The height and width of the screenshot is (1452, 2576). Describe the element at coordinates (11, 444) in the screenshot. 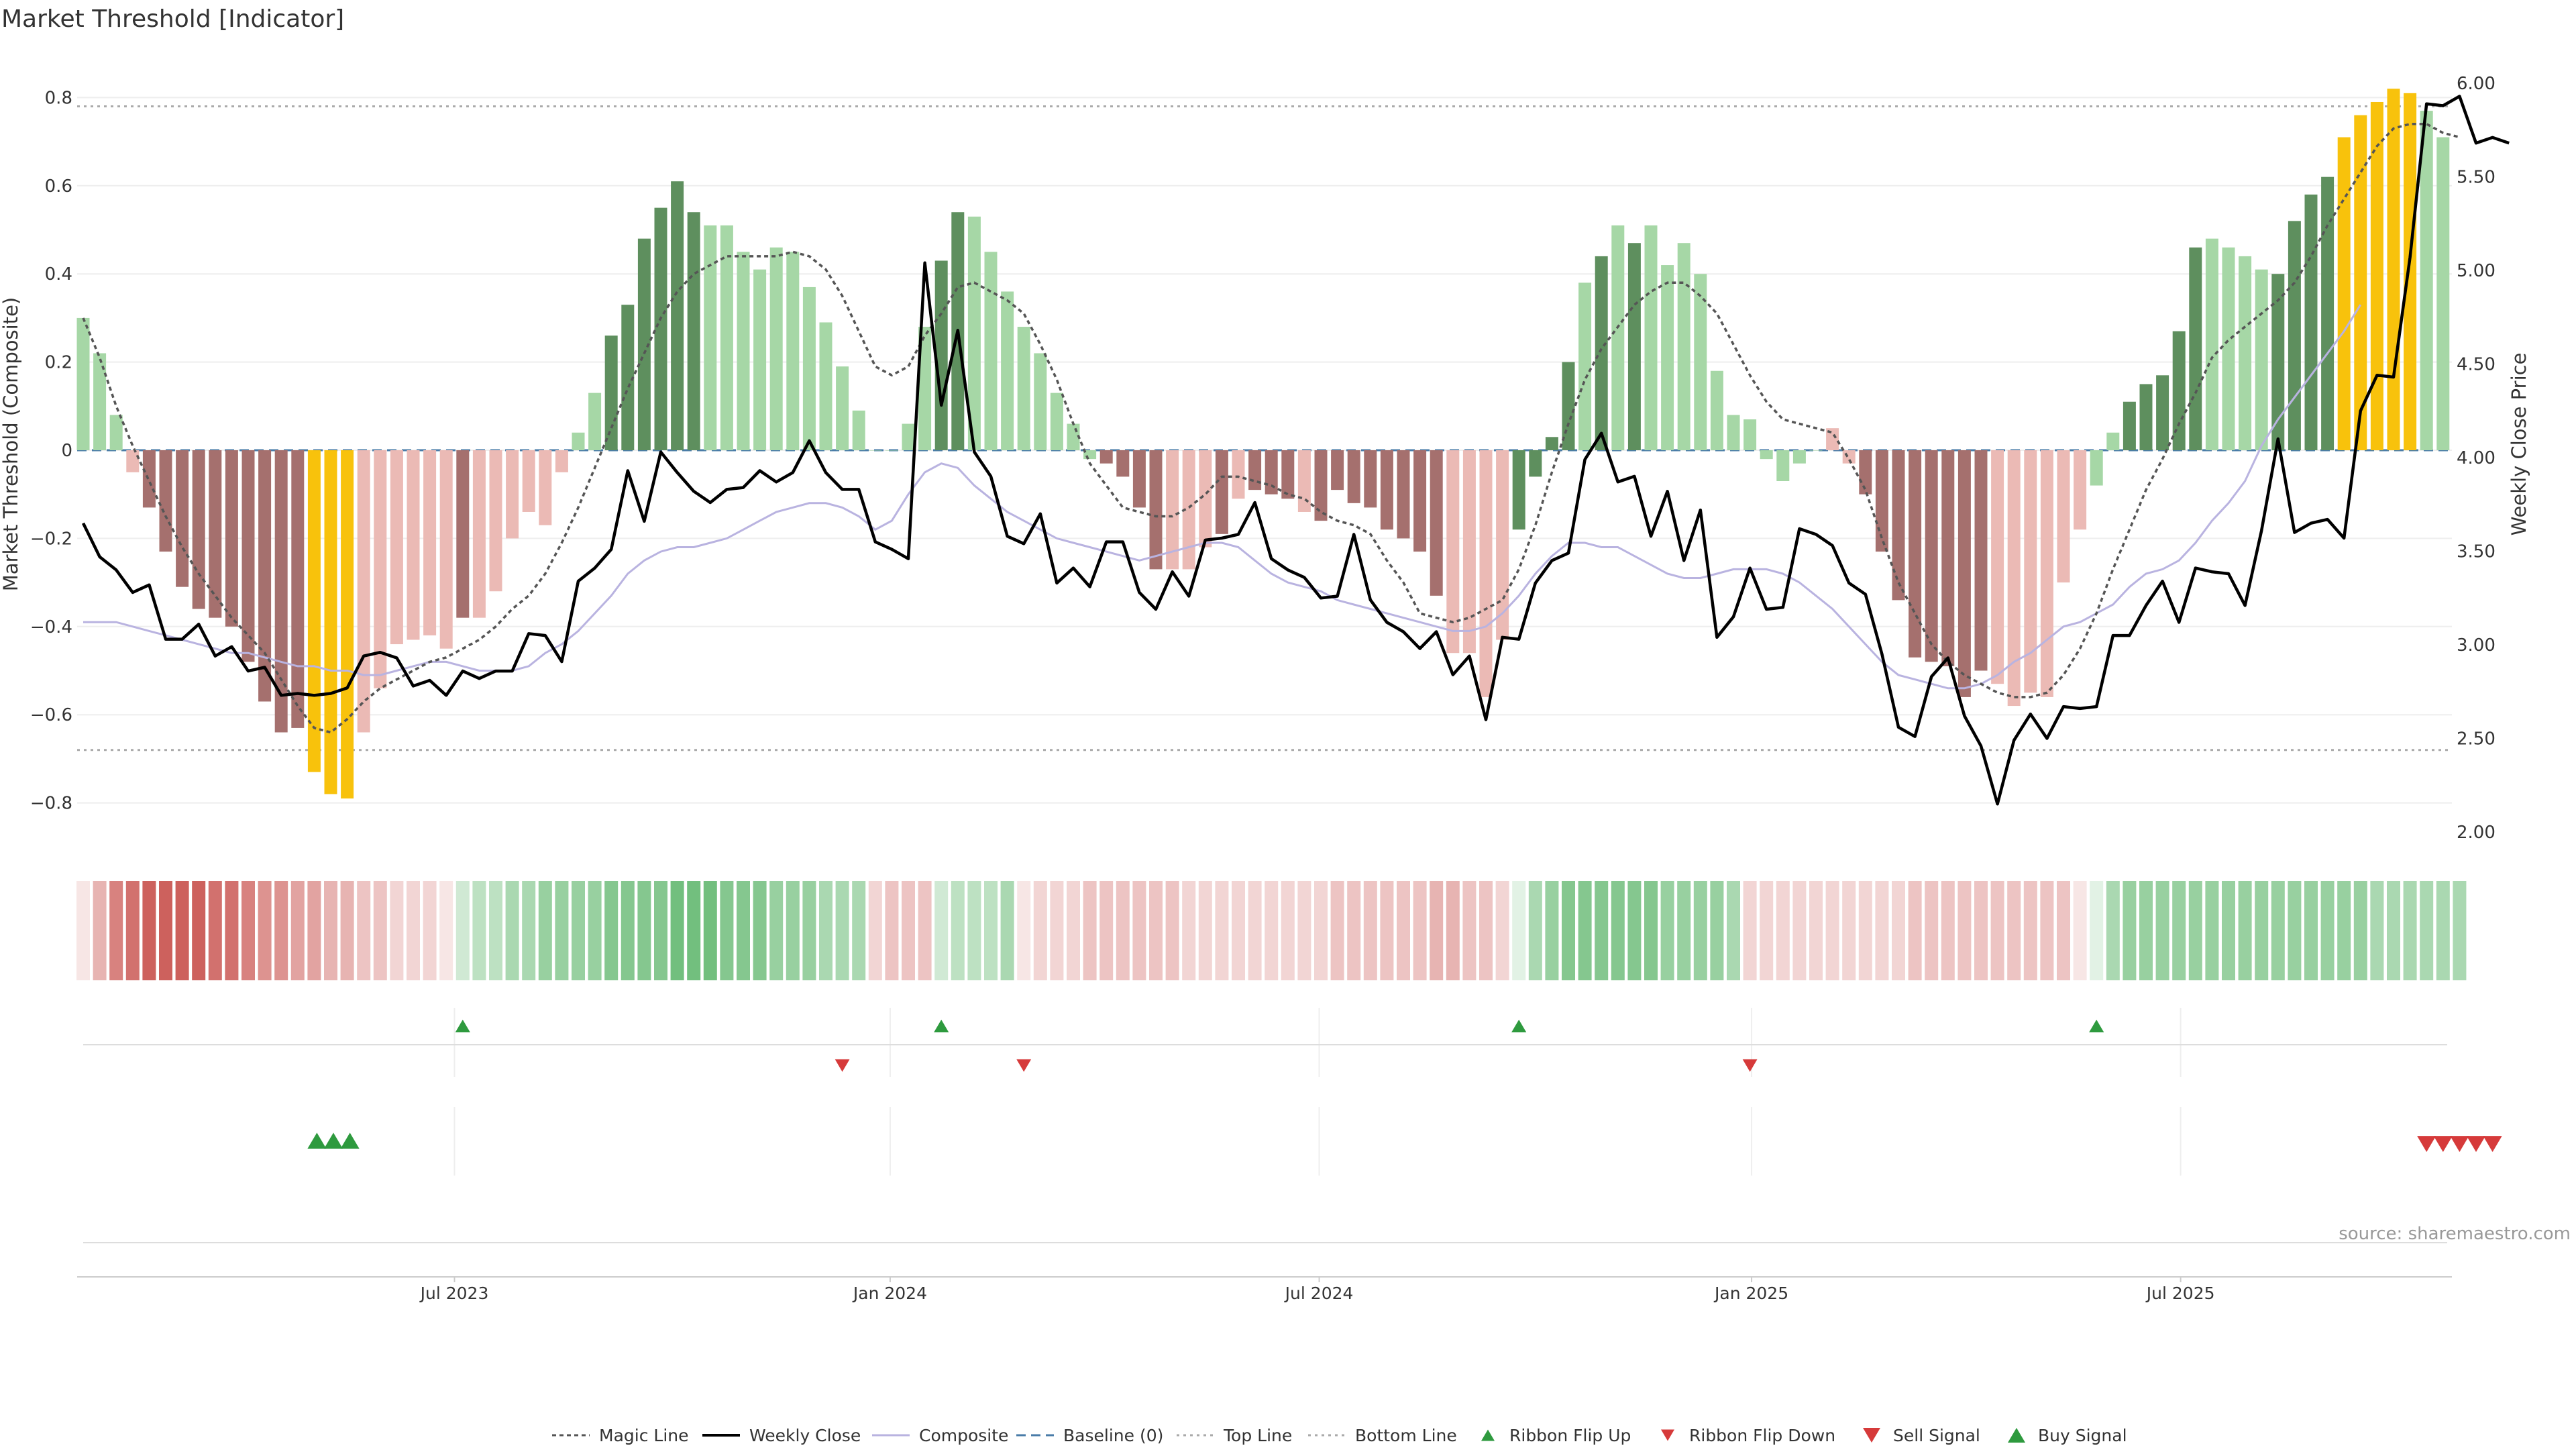

I see `y-axis-label-left: Market Threshold (Composite)` at that location.